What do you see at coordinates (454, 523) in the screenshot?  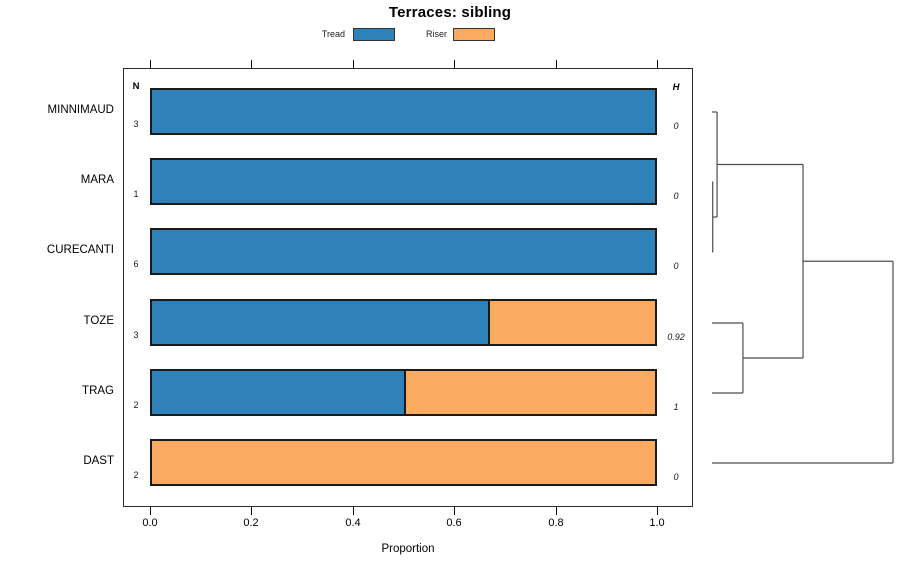 I see `x-tick-label: 0.6` at bounding box center [454, 523].